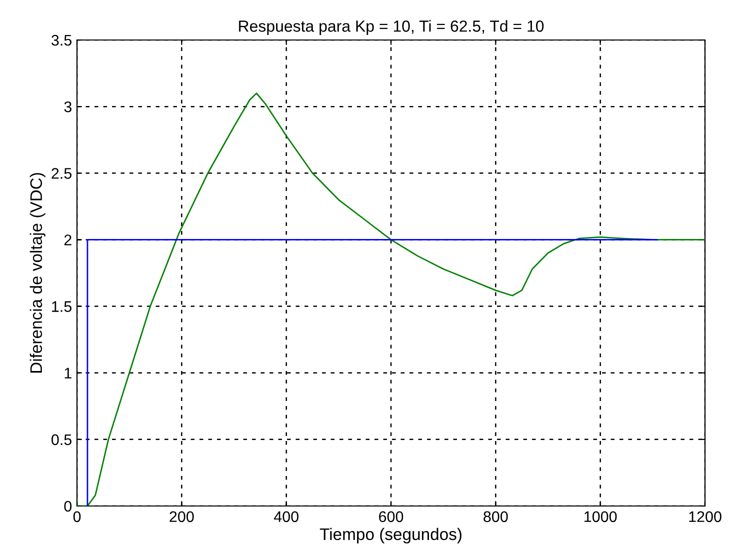  I want to click on x-tick-label: 200, so click(182, 516).